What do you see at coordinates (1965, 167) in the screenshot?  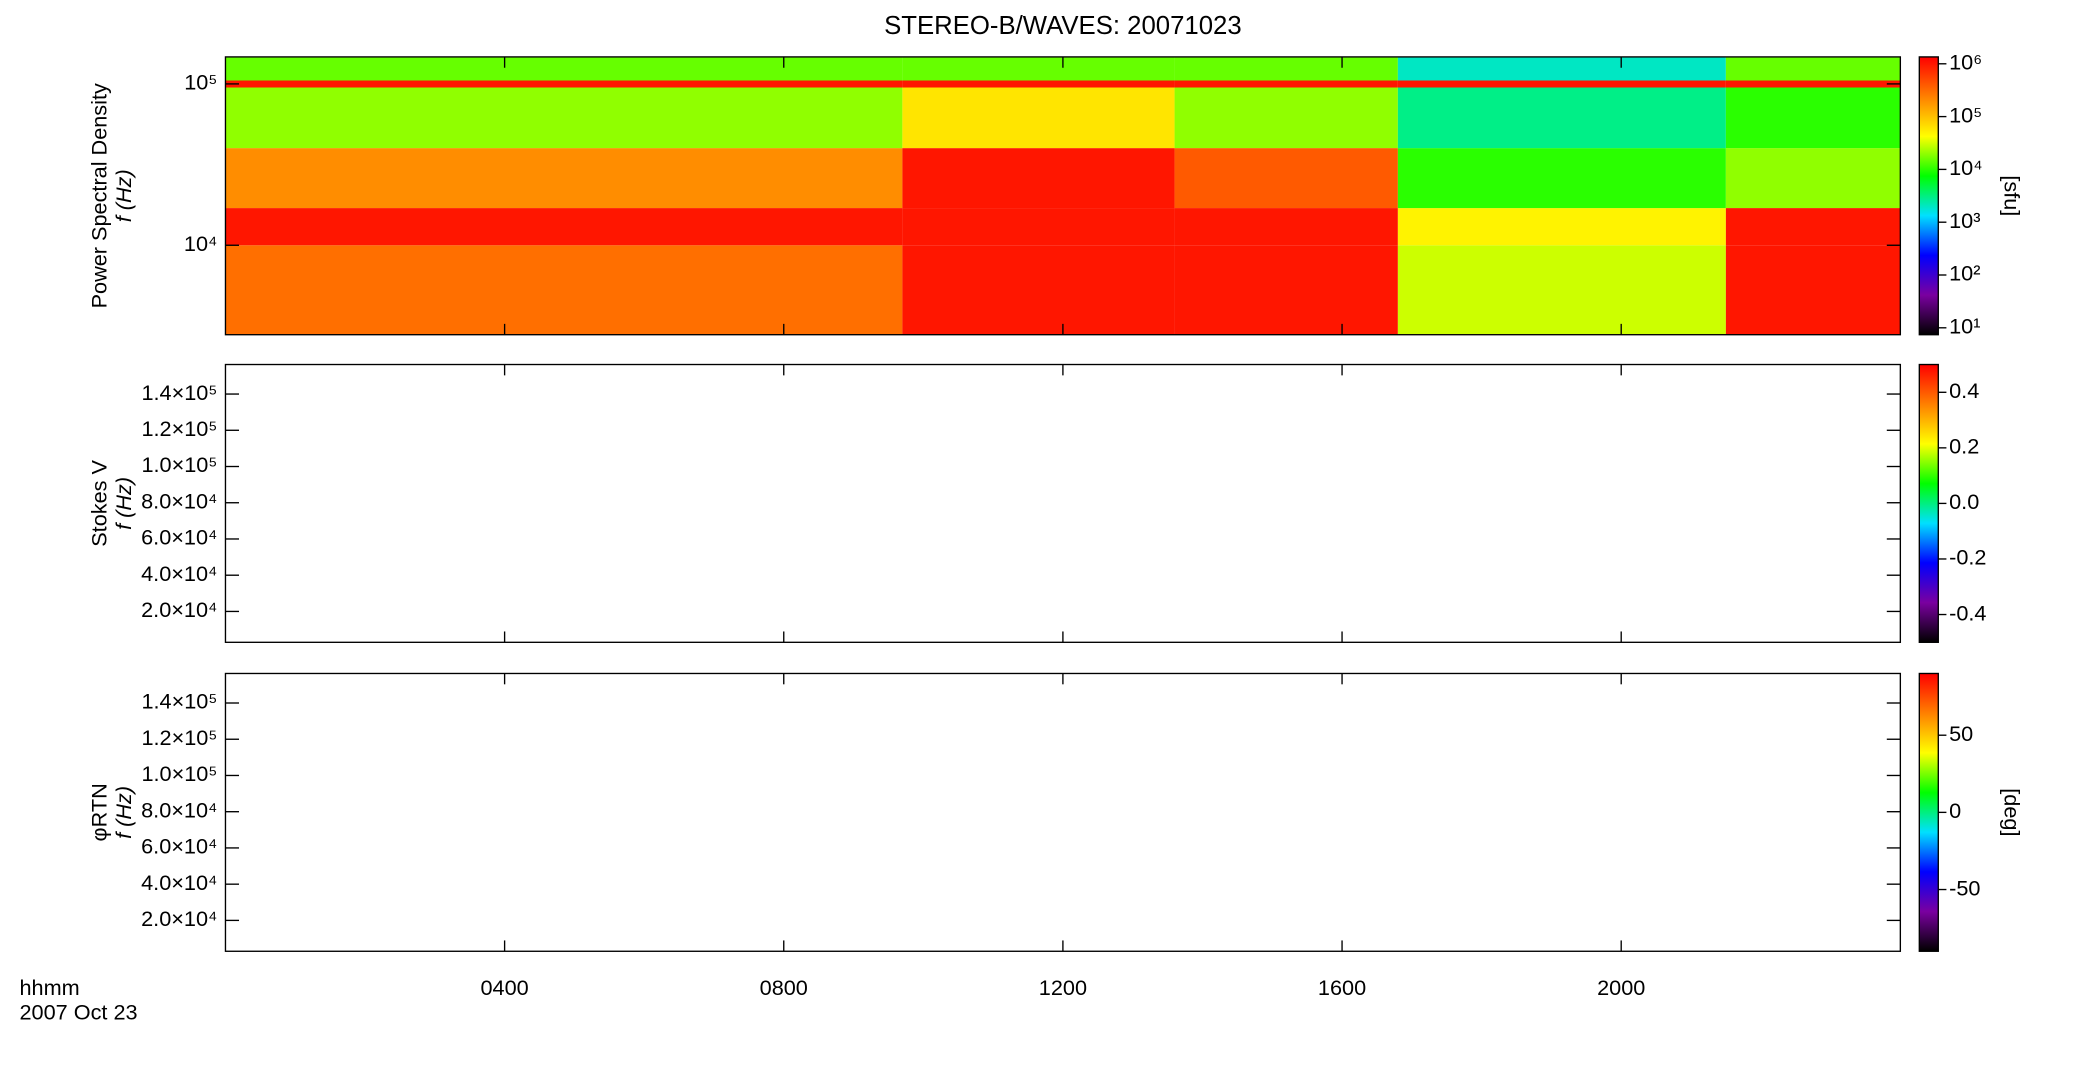 I see `colorbar-tick-label: 10⁴` at bounding box center [1965, 167].